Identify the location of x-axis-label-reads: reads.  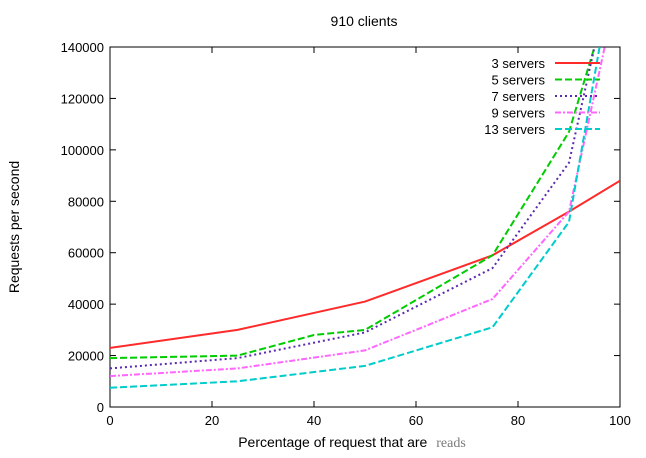
(451, 443).